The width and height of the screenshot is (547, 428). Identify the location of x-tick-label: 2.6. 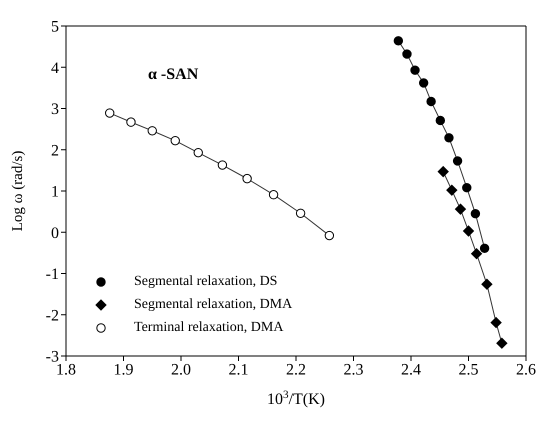
(526, 369).